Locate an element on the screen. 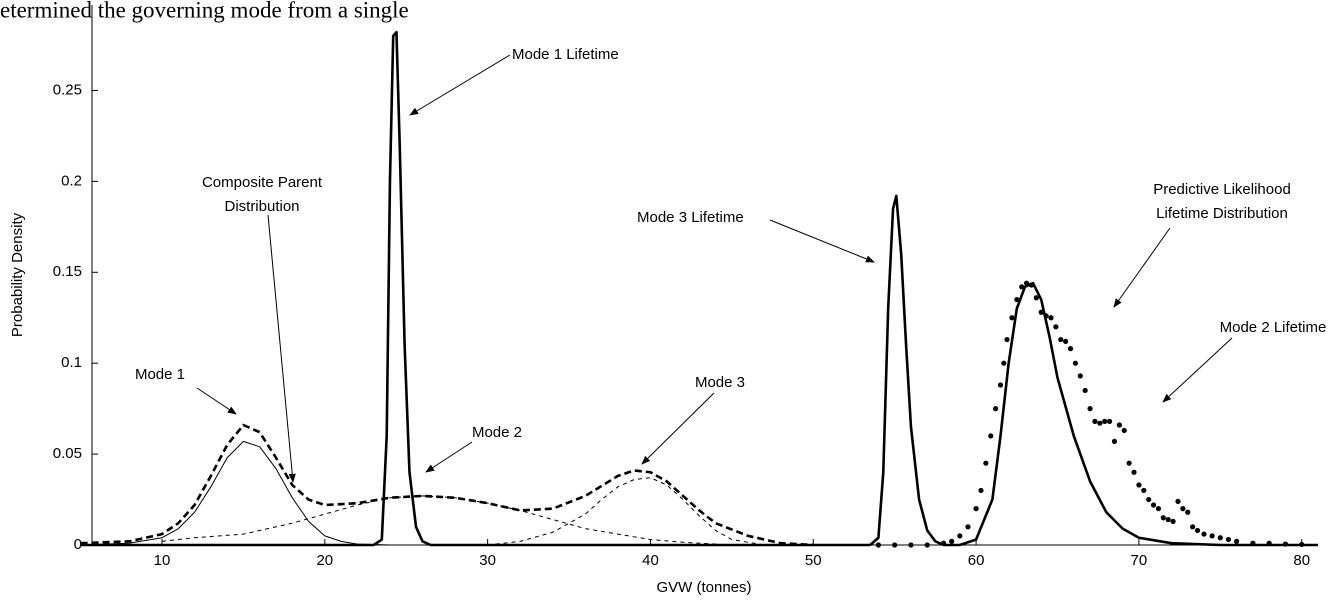 The height and width of the screenshot is (603, 1343). annotation: Mode 1 is located at coordinates (160, 374).